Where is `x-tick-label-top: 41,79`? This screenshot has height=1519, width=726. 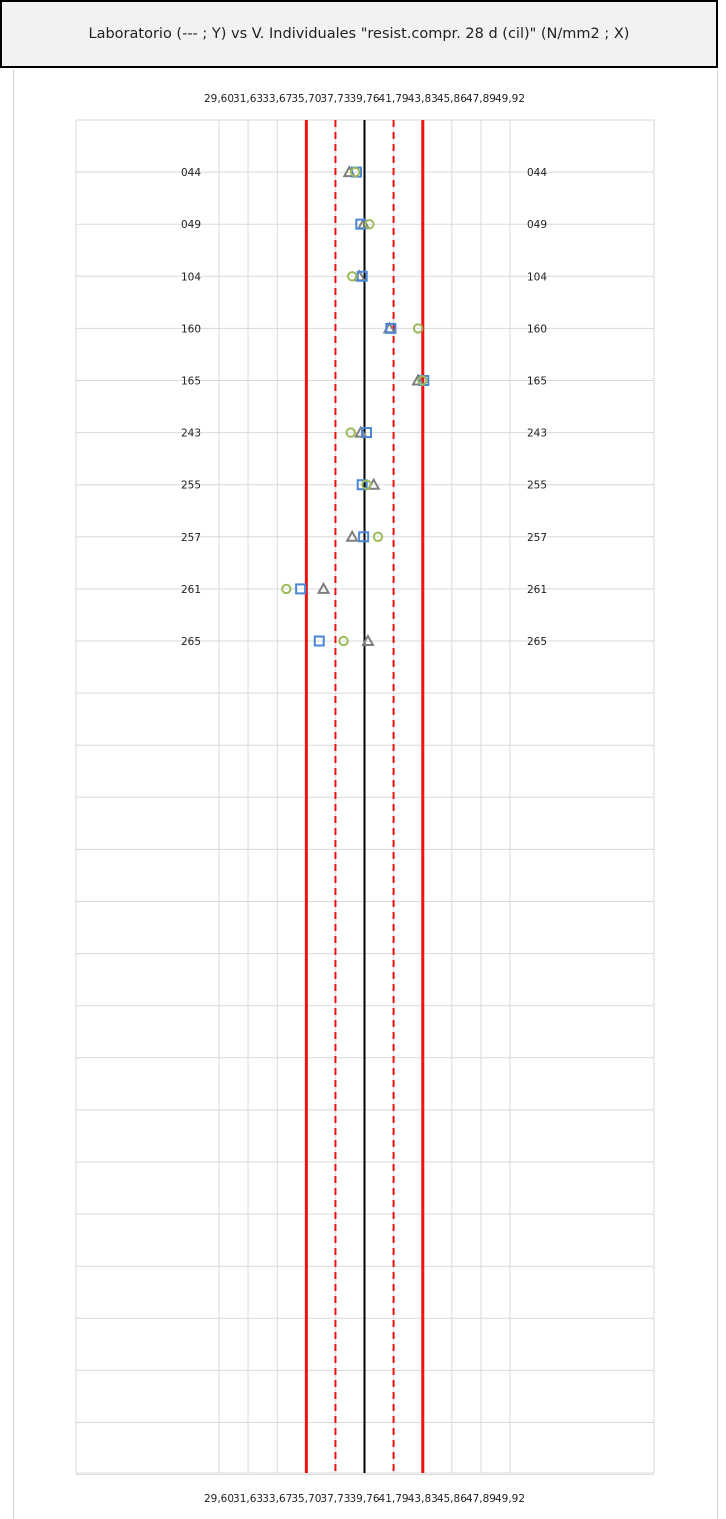 x-tick-label-top: 41,79 is located at coordinates (394, 99).